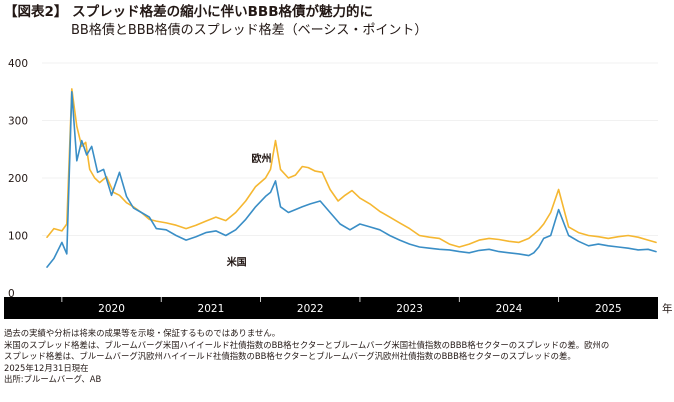 The image size is (674, 402). Describe the element at coordinates (667, 308) in the screenshot. I see `x-unit-label: 年` at that location.